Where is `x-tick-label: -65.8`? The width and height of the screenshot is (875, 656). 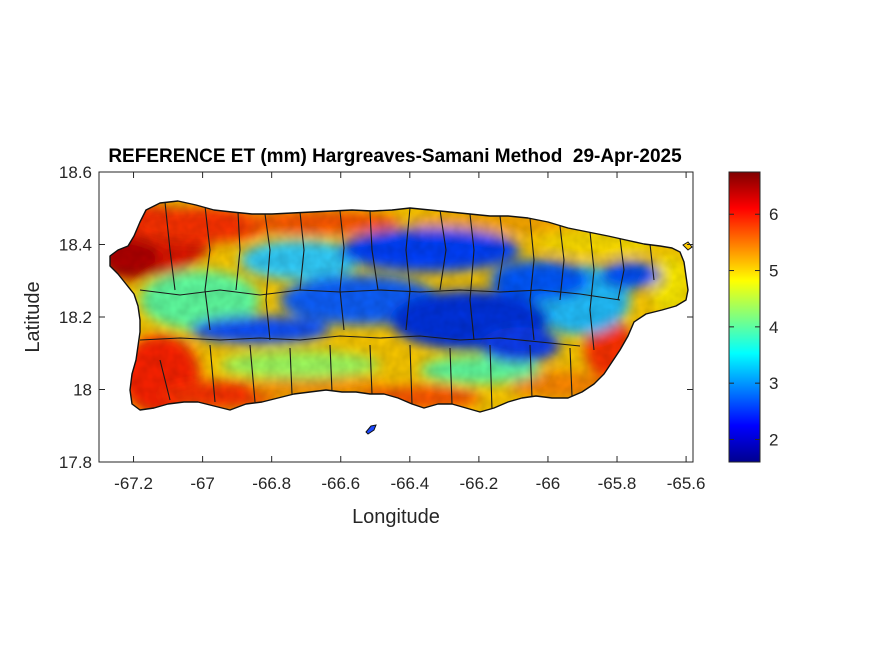 x-tick-label: -65.8 is located at coordinates (617, 483).